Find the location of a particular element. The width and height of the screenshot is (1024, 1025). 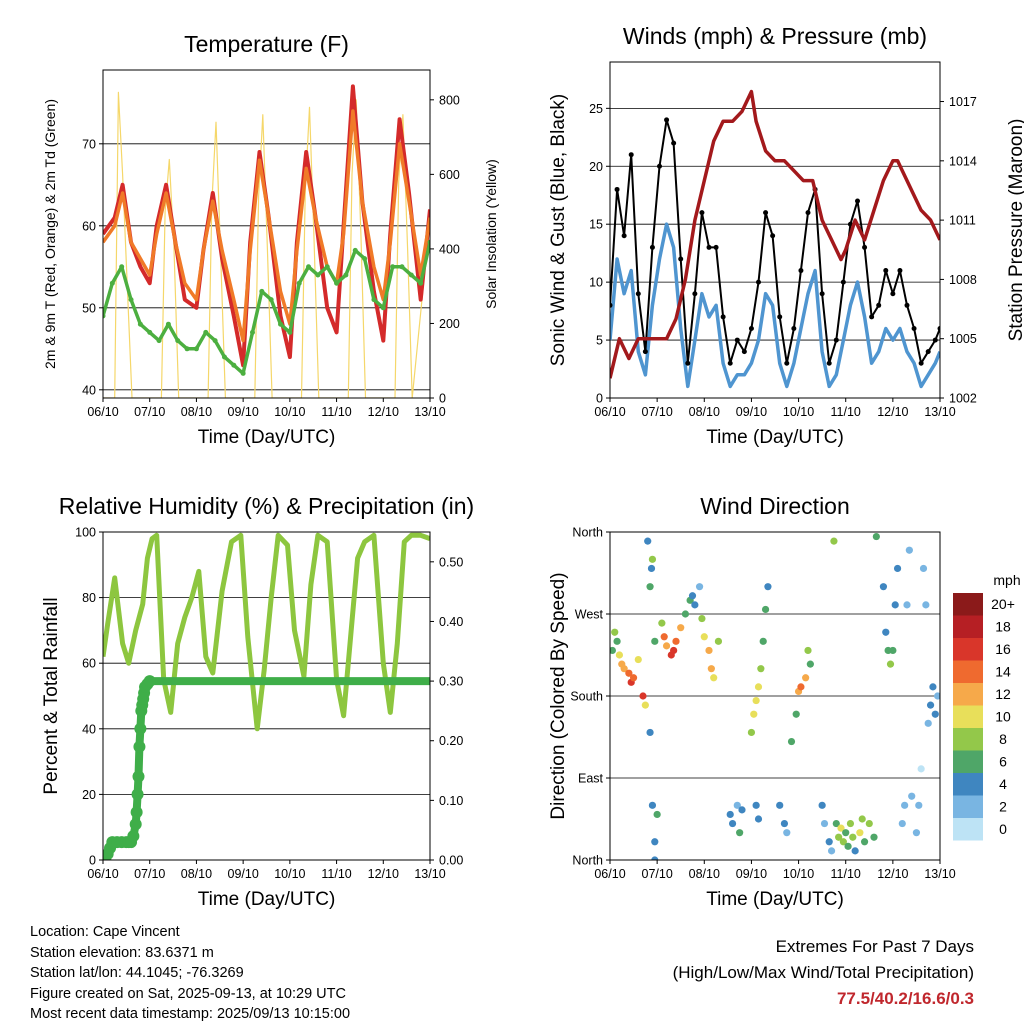

y-tick-label: 70 is located at coordinates (89, 144).